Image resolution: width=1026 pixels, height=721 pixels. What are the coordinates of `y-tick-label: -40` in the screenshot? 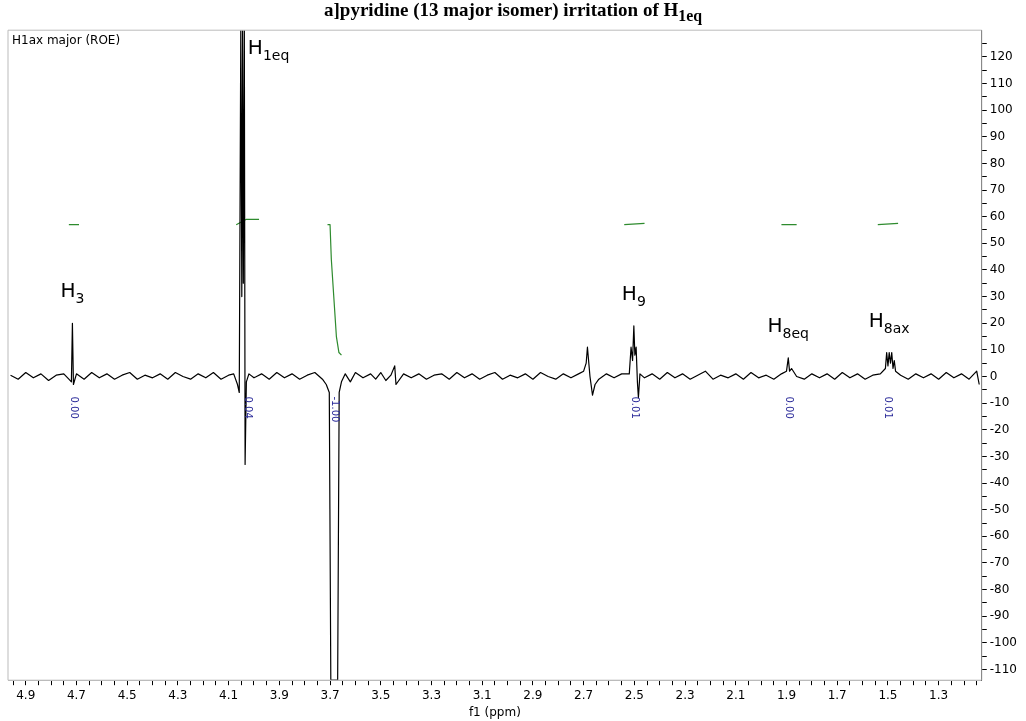 It's located at (999, 482).